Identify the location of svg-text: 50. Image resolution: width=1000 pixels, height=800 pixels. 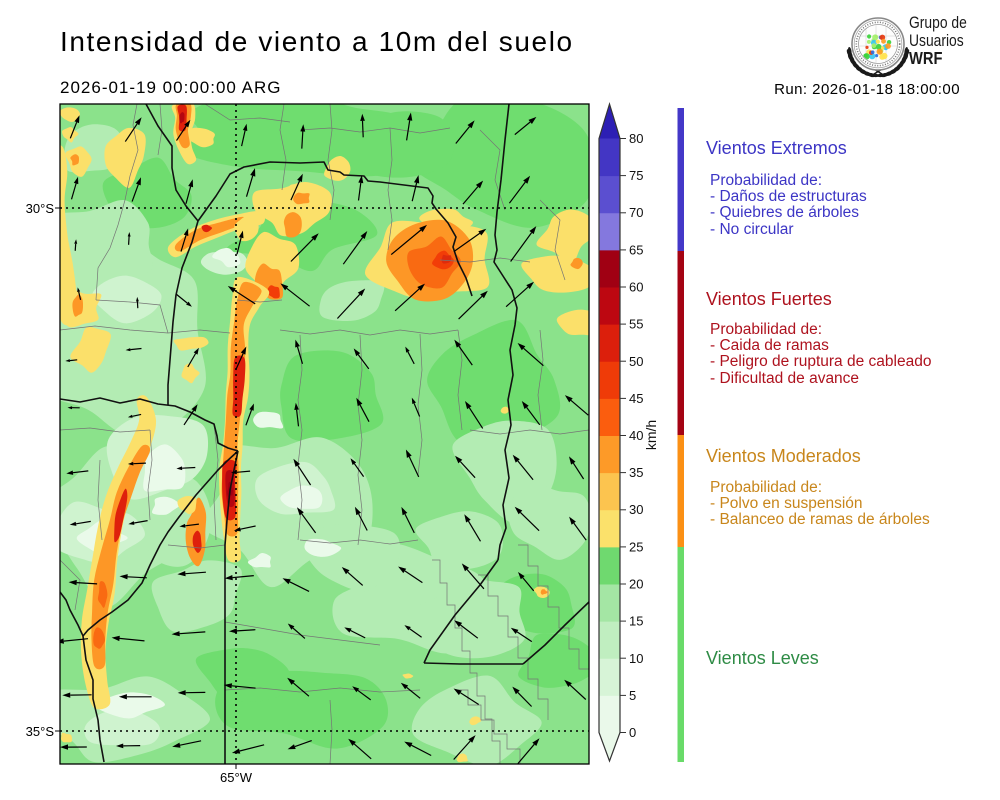
(636, 361).